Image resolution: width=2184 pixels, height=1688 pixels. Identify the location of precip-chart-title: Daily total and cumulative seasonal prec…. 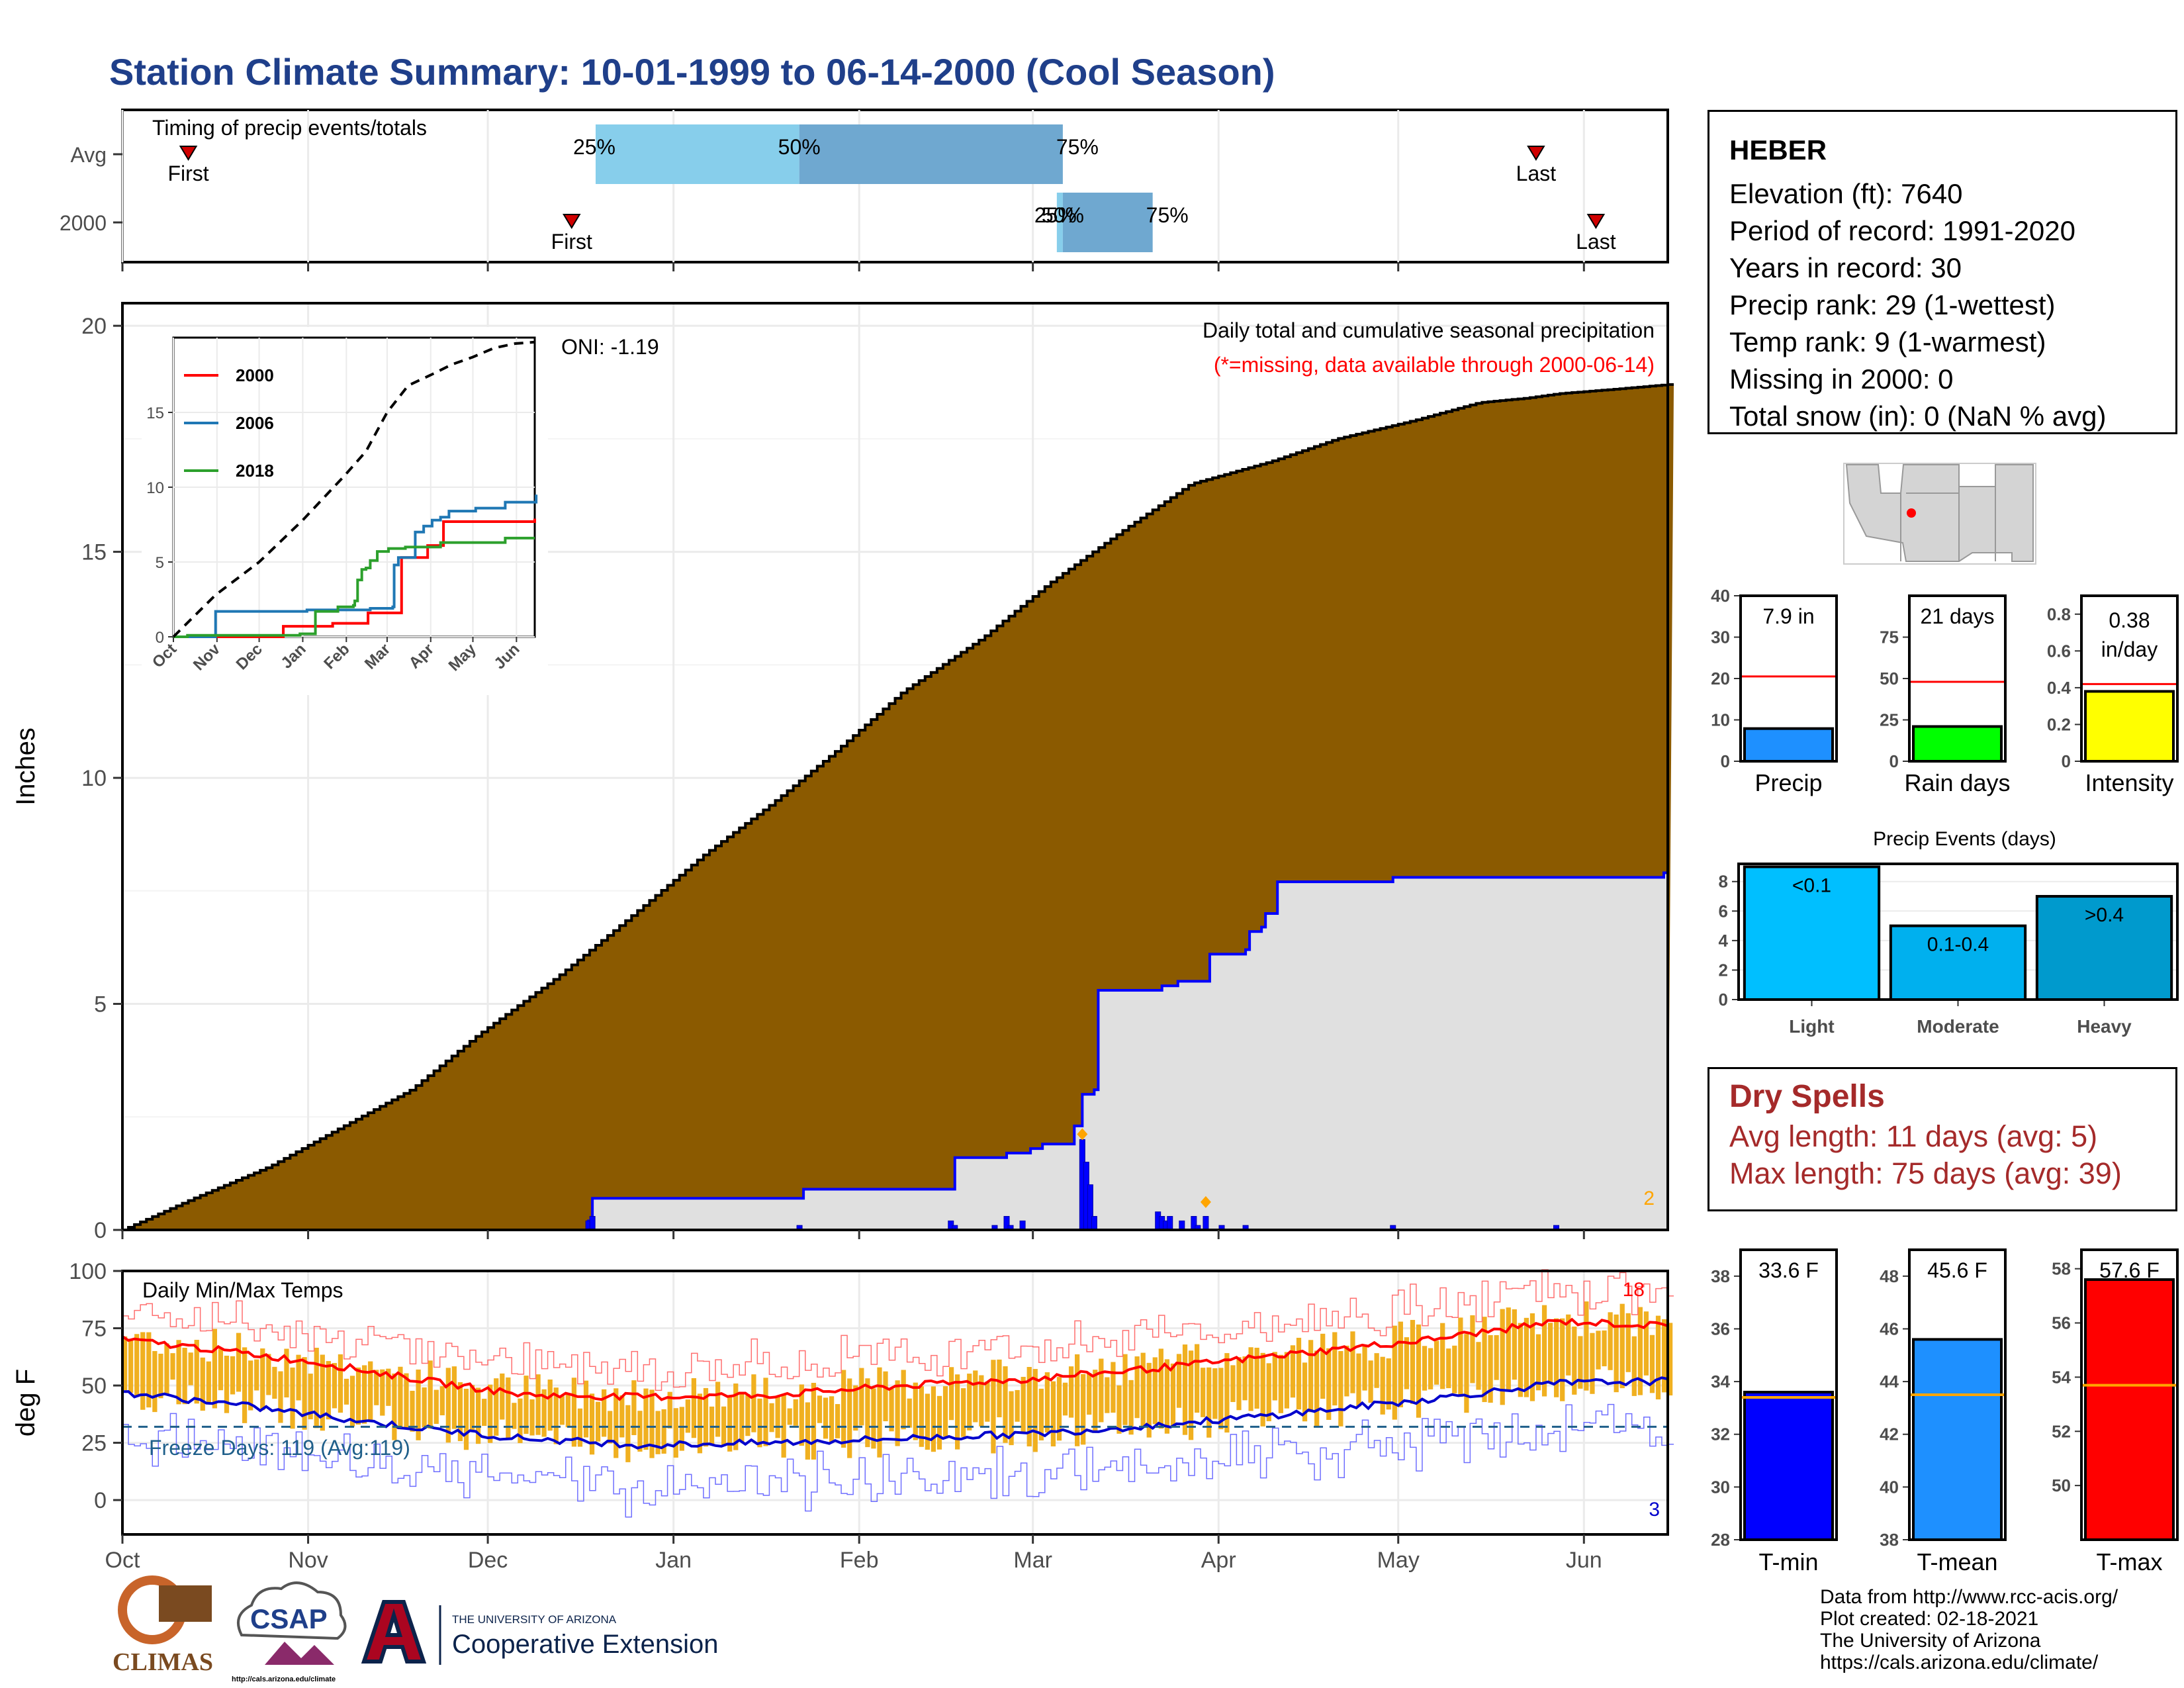
(1429, 330).